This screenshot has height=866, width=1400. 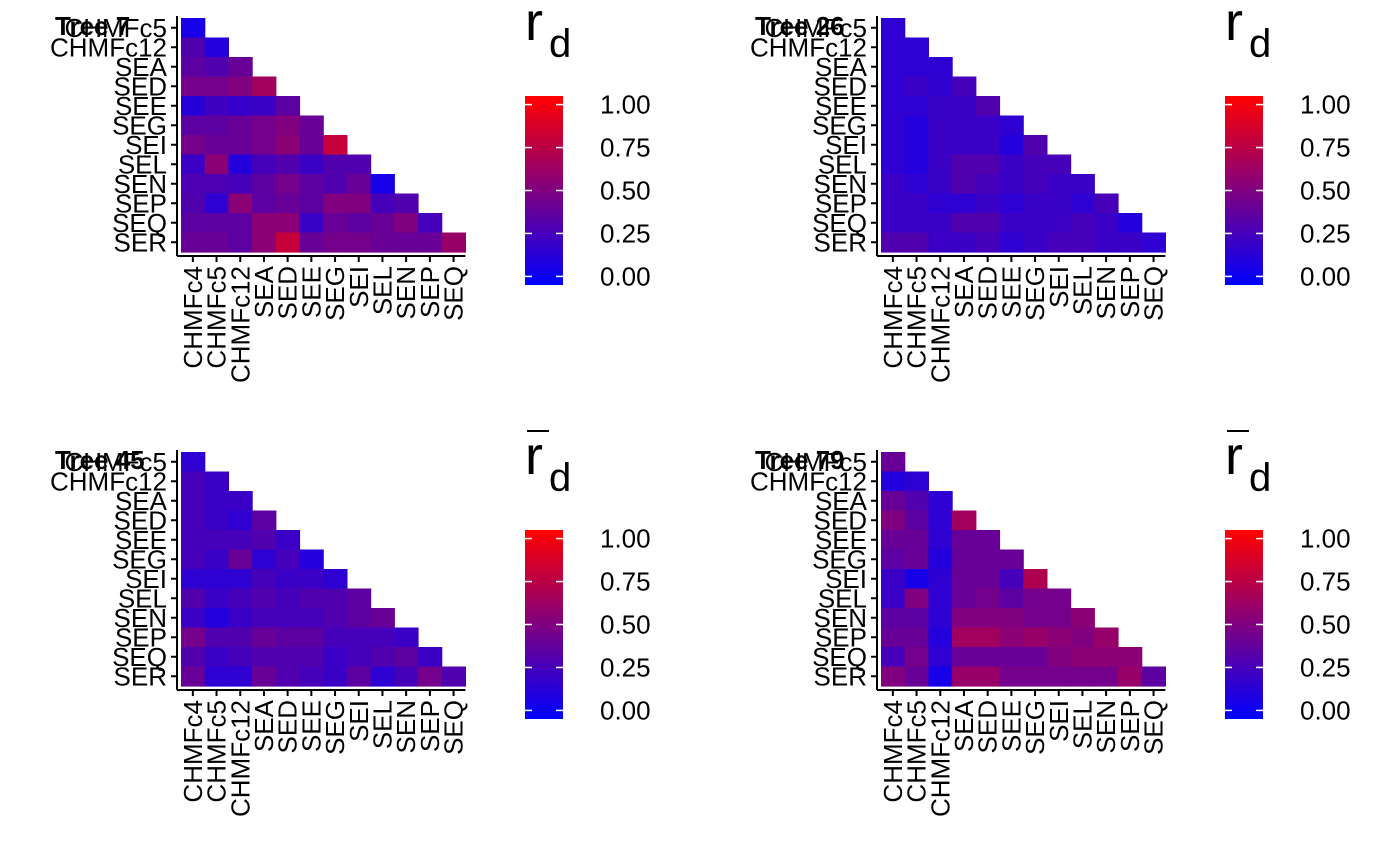 I want to click on panel-title: Tree 7, so click(x=92, y=26).